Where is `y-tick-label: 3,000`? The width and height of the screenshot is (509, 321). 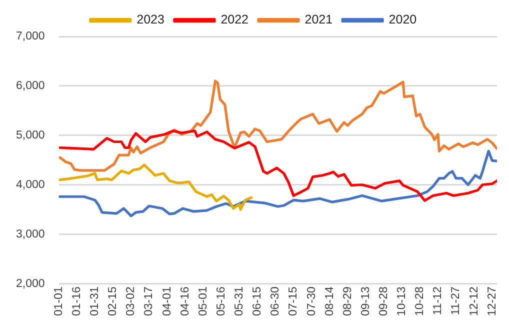 y-tick-label: 3,000 is located at coordinates (30, 234).